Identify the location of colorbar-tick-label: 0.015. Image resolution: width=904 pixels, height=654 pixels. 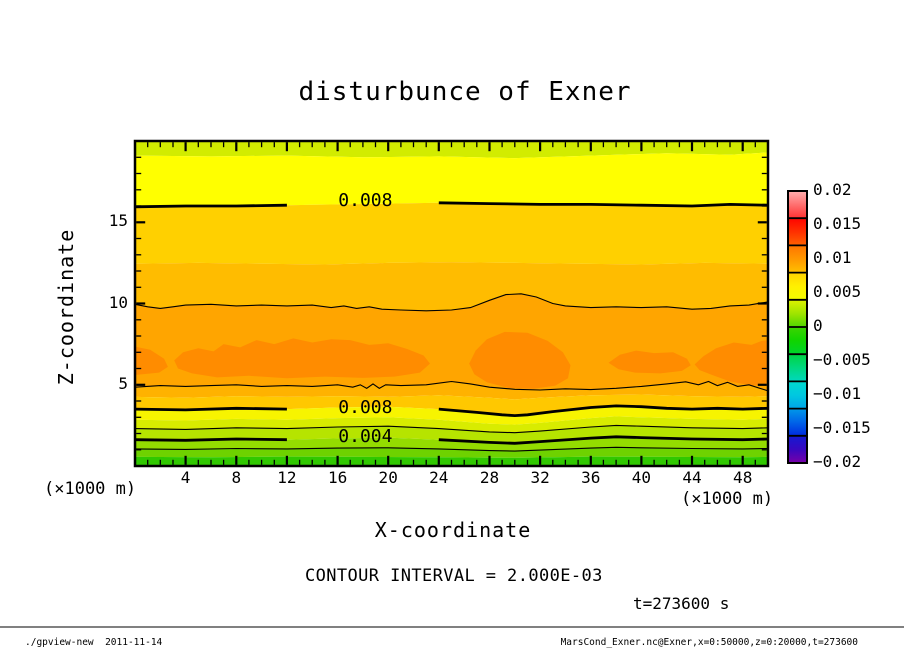
(837, 223).